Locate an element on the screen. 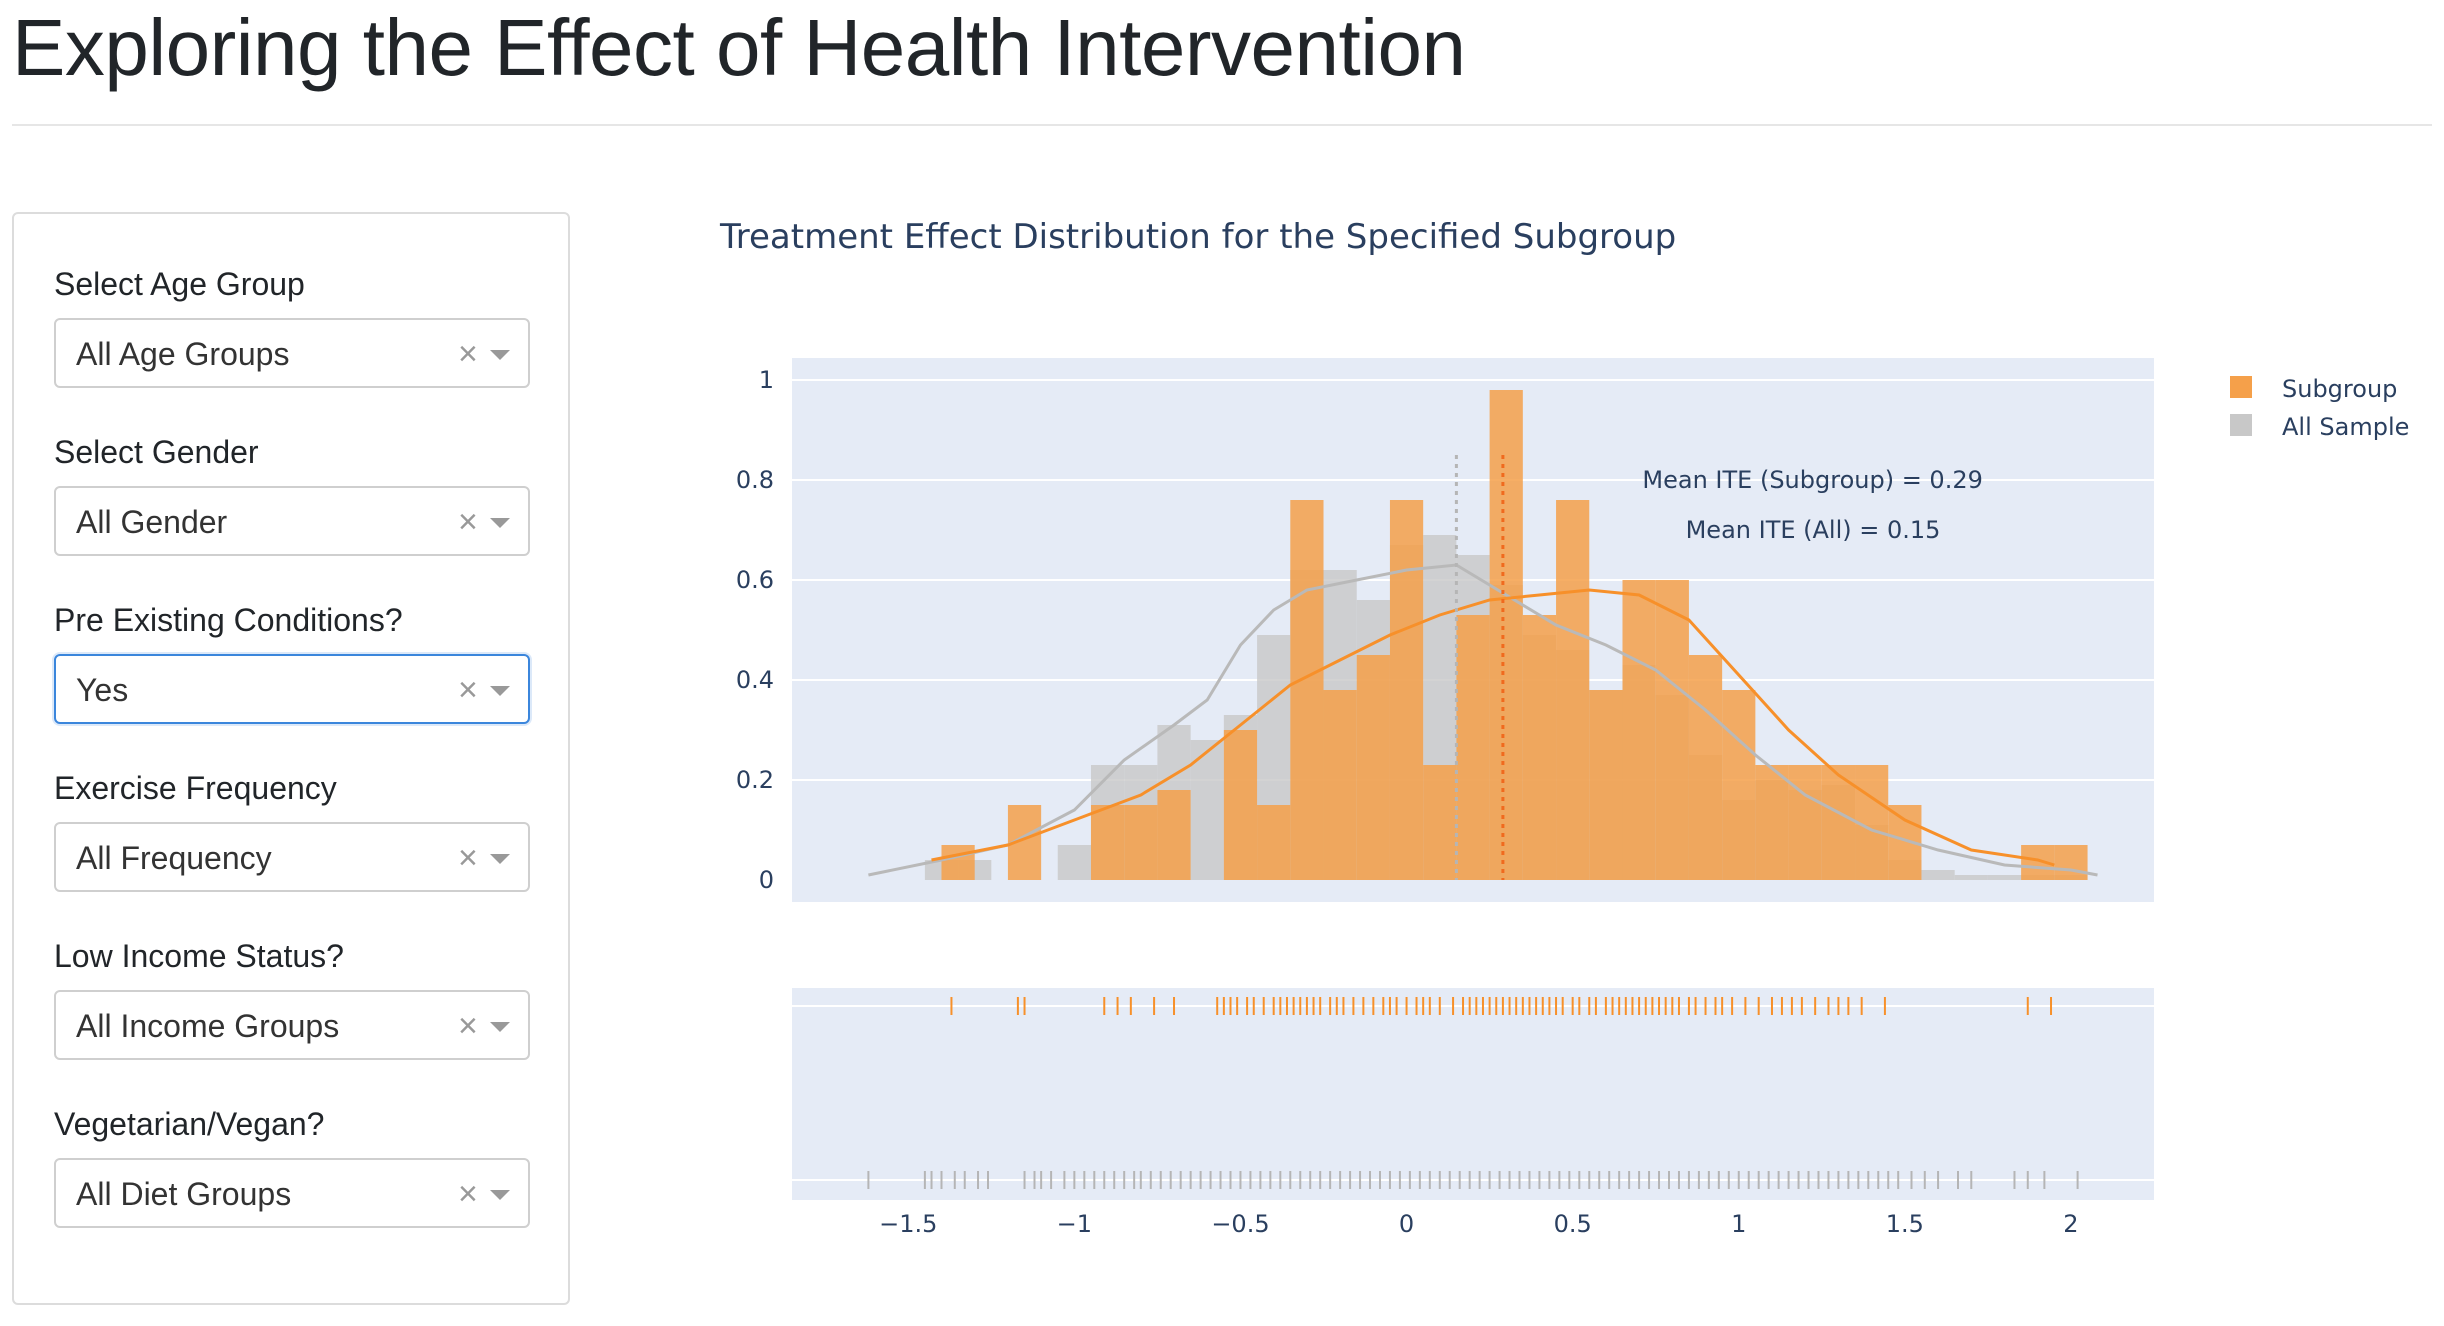 The image size is (2444, 1326). select-value: All Frequency is located at coordinates (174, 858).